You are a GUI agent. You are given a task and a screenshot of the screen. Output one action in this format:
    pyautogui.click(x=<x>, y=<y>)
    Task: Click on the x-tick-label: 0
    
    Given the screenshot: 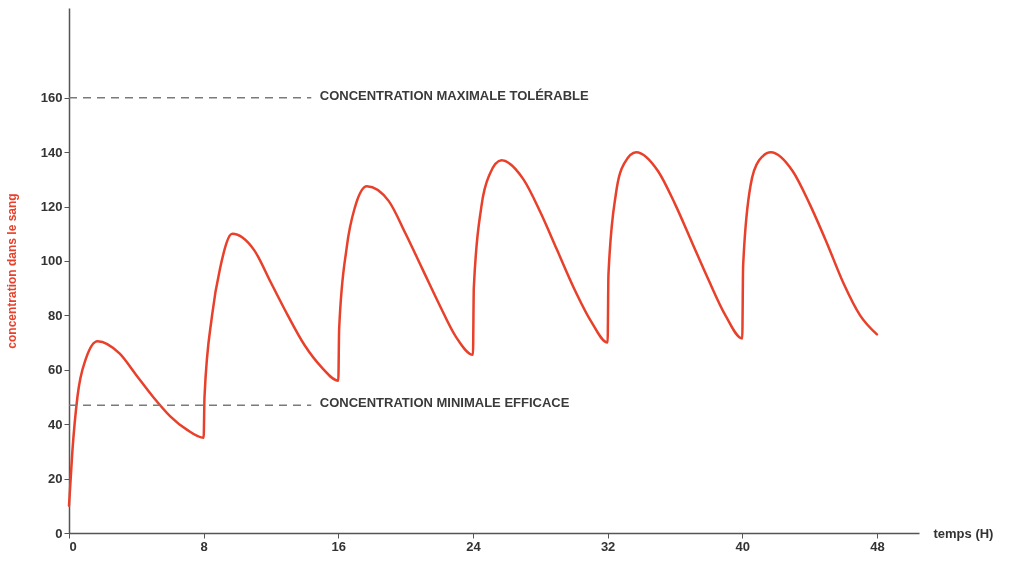 What is the action you would take?
    pyautogui.click(x=73, y=546)
    